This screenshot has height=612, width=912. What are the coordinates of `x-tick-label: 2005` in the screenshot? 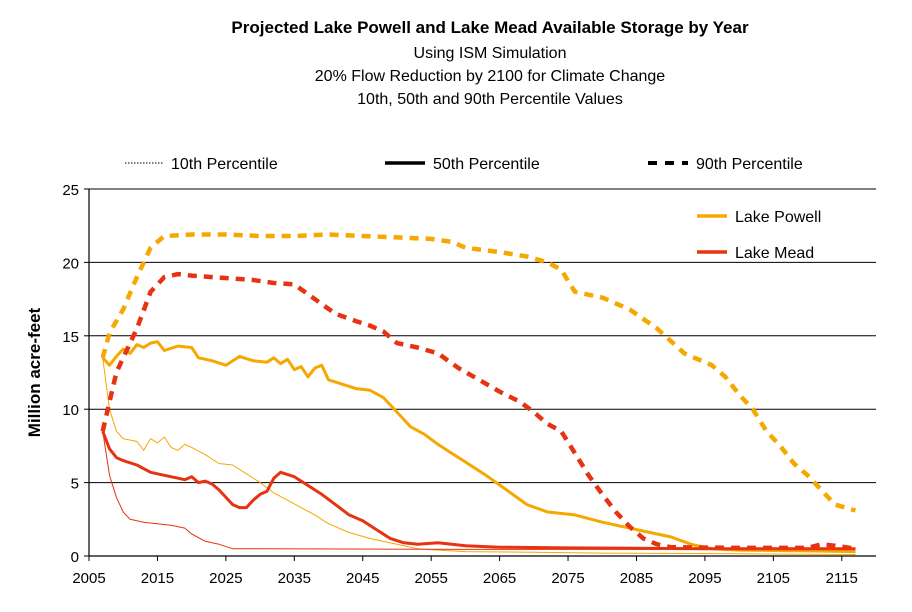 It's located at (88, 578).